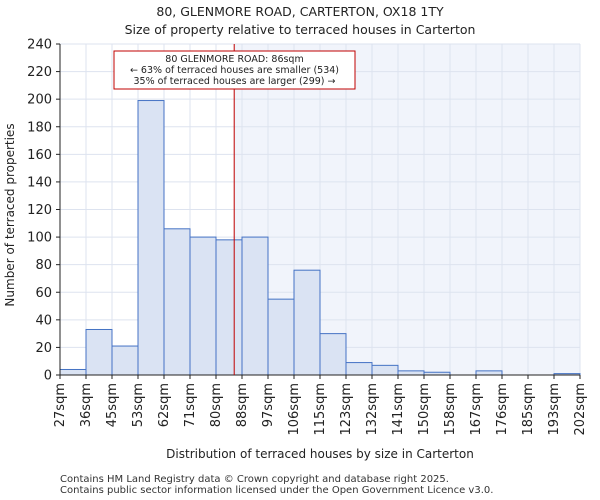 This screenshot has height=500, width=600. Describe the element at coordinates (320, 409) in the screenshot. I see `x-tick-label: 115sqm` at that location.